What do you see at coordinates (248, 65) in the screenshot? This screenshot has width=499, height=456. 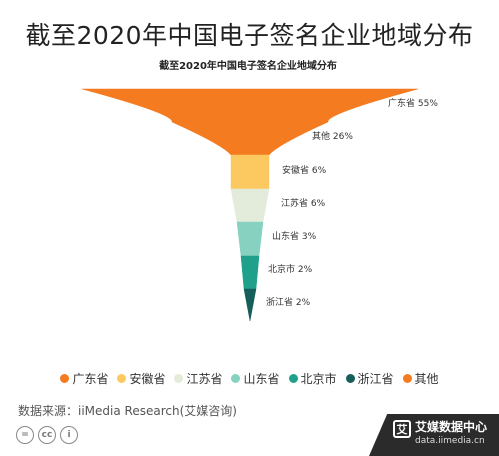 I see `chart-title: 截至2020年中国电子签名企业地域分布` at bounding box center [248, 65].